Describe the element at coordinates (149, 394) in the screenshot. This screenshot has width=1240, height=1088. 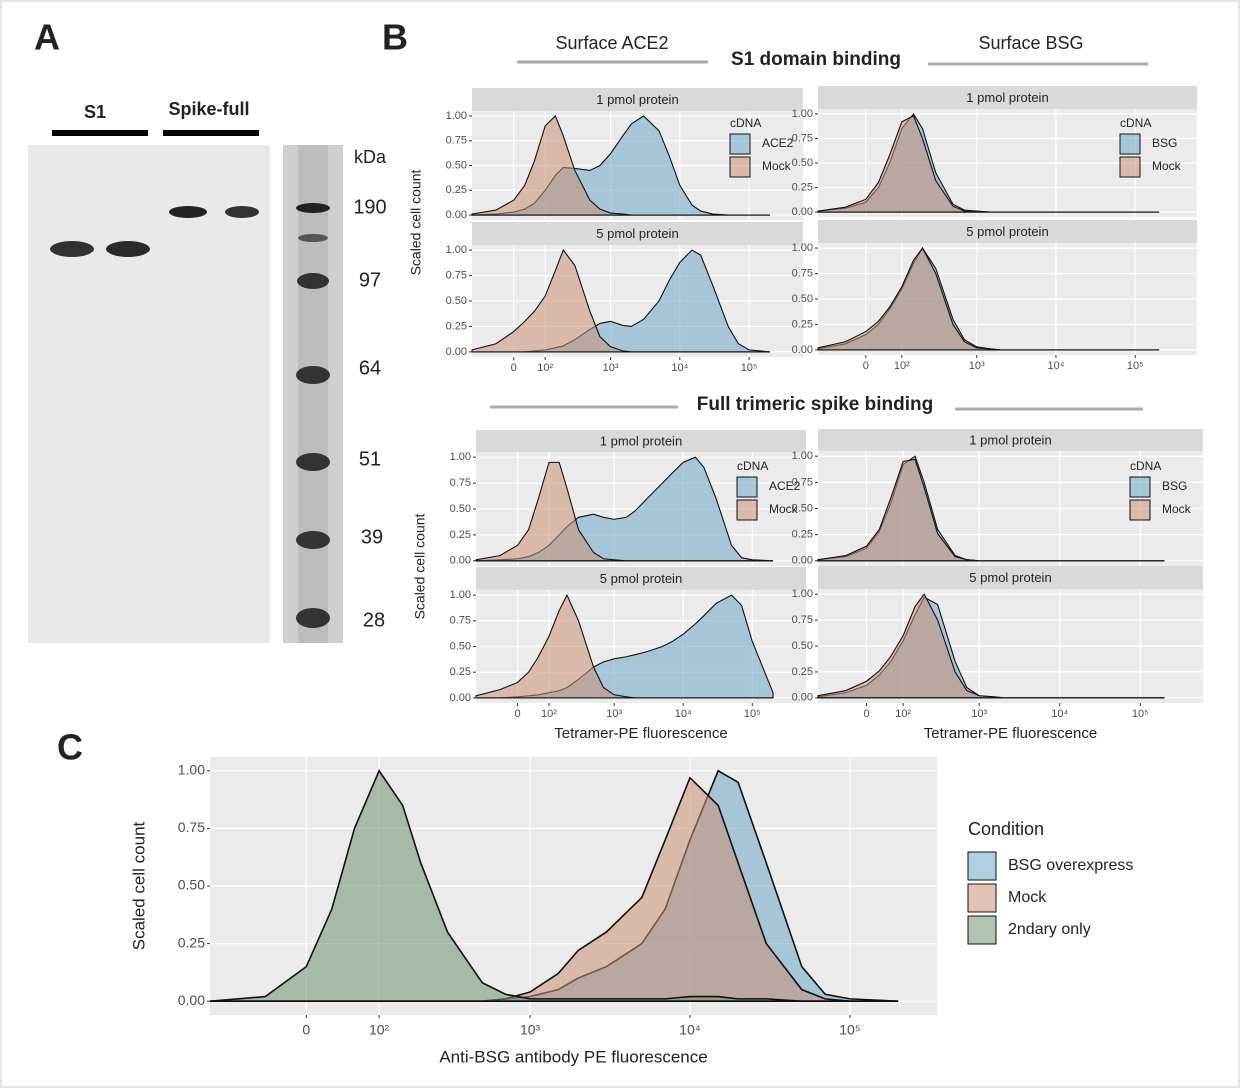
I see `gel` at that location.